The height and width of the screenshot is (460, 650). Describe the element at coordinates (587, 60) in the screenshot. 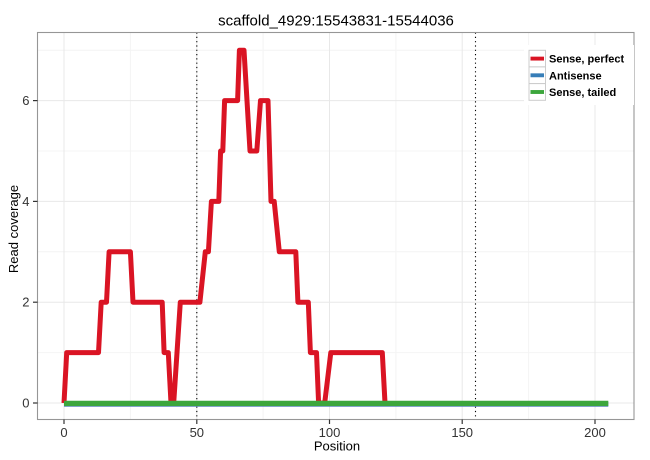

I see `svg-text: Sense, perfect` at that location.